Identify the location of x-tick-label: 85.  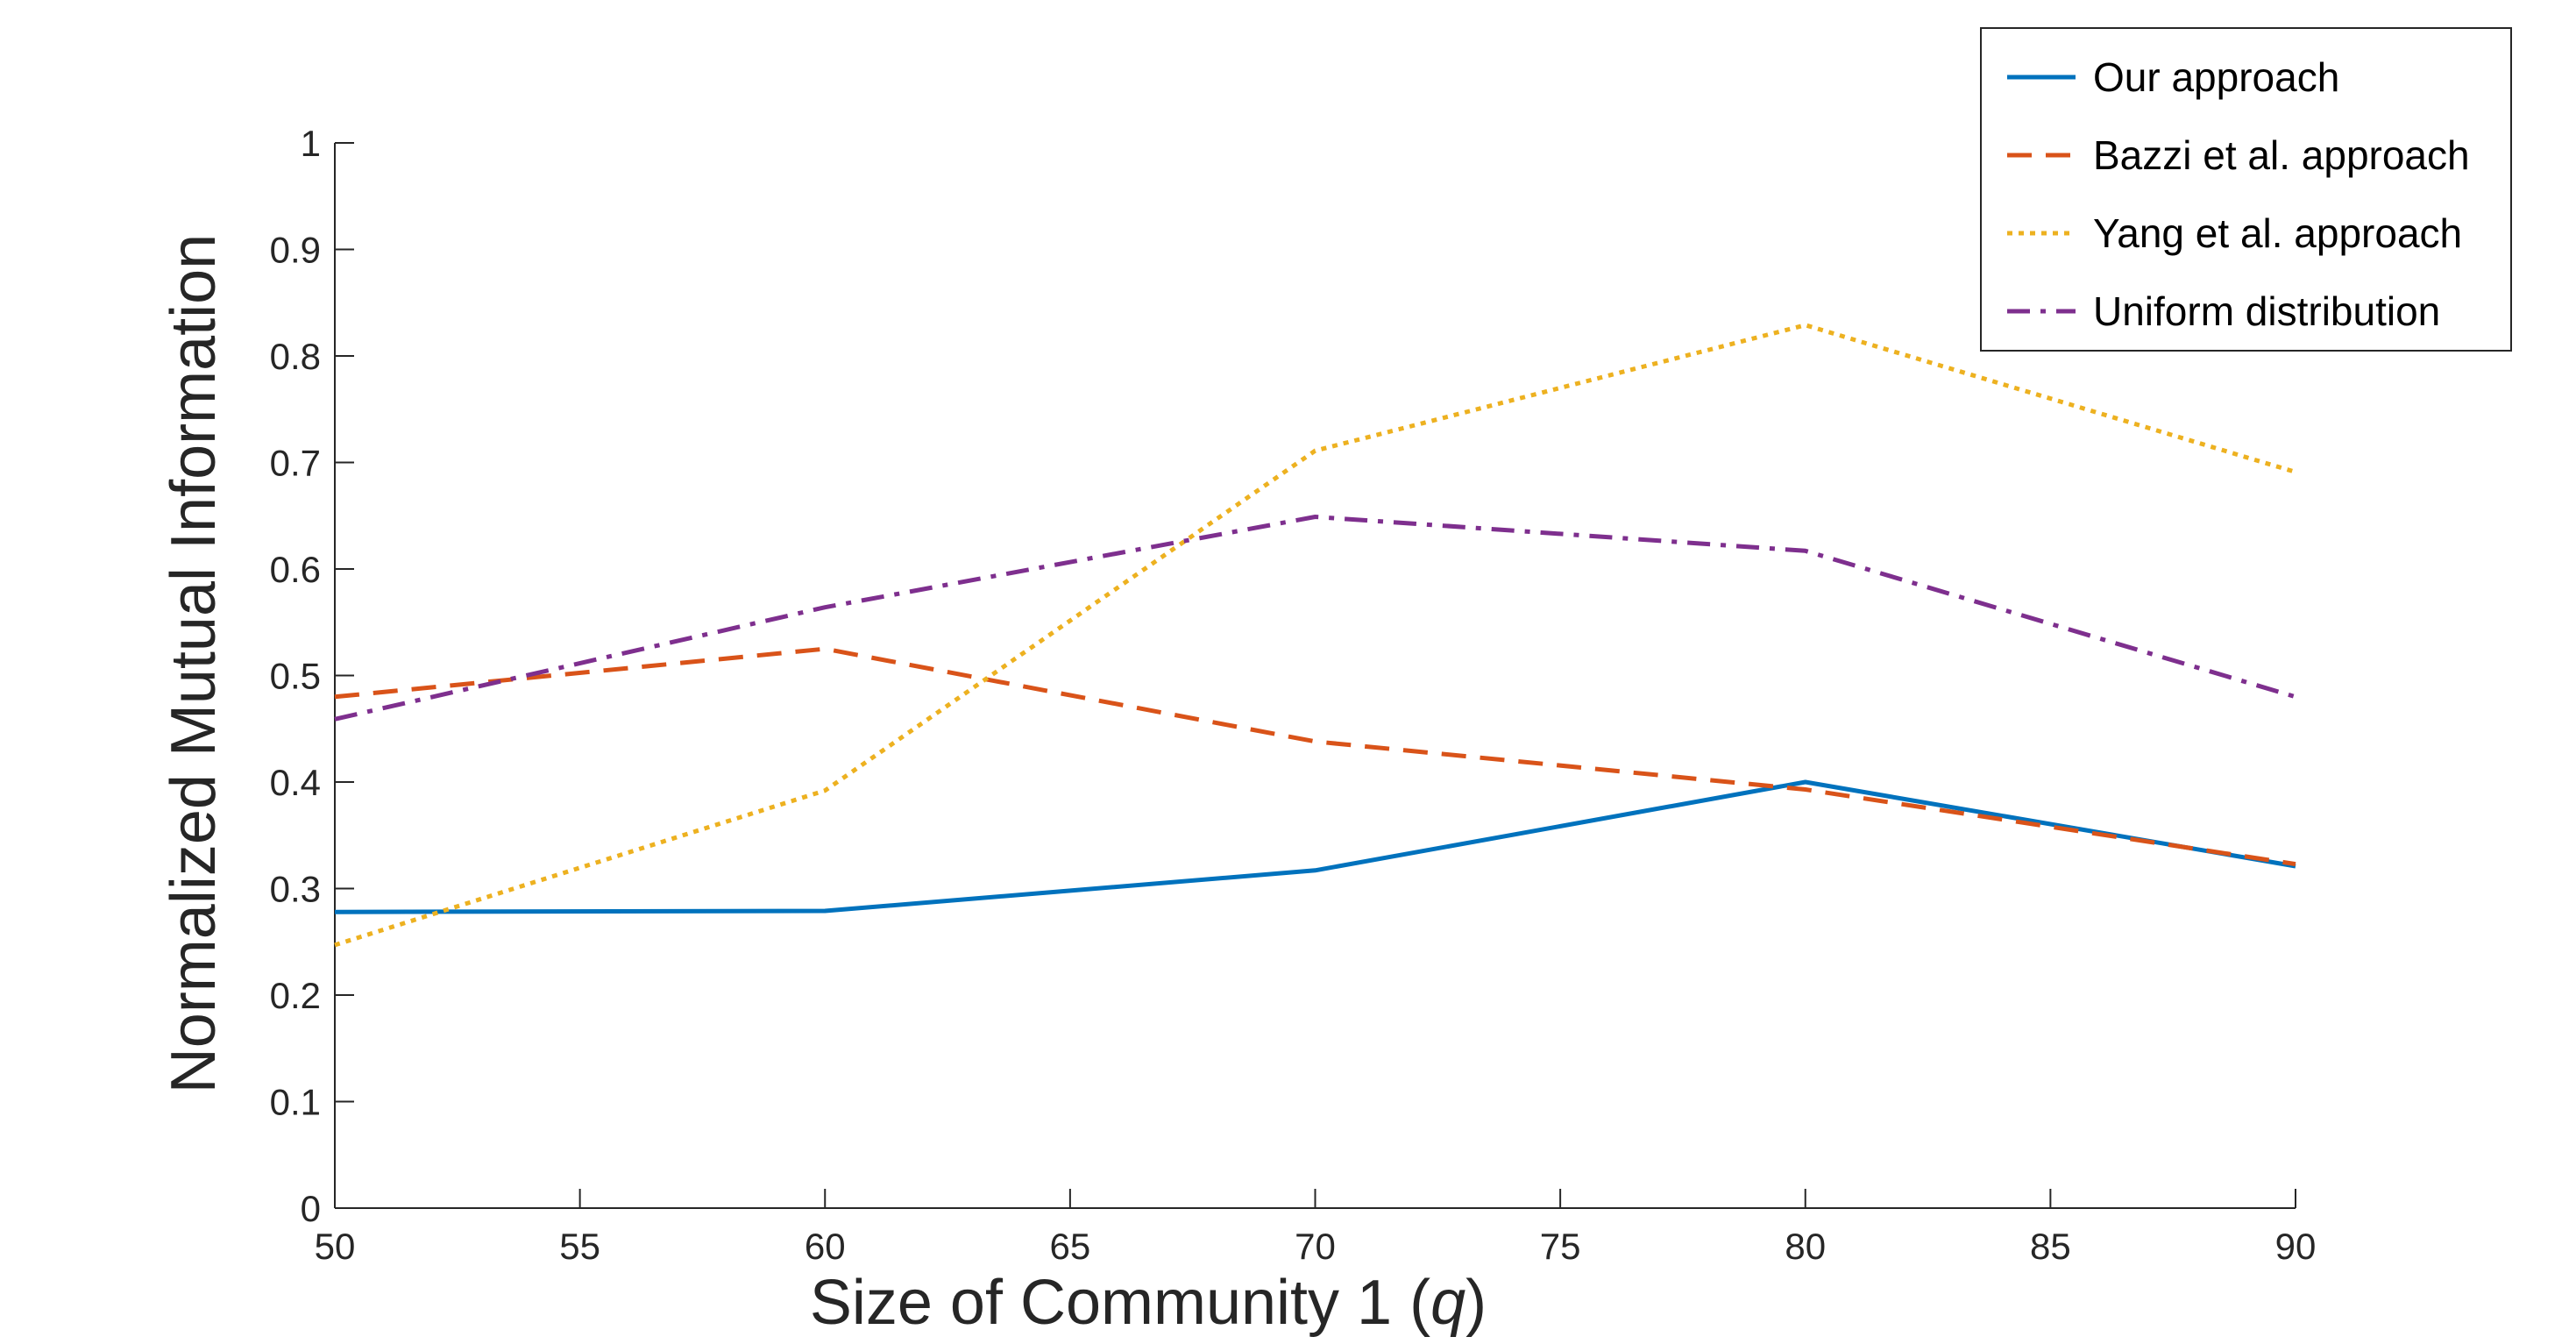
(2050, 1246).